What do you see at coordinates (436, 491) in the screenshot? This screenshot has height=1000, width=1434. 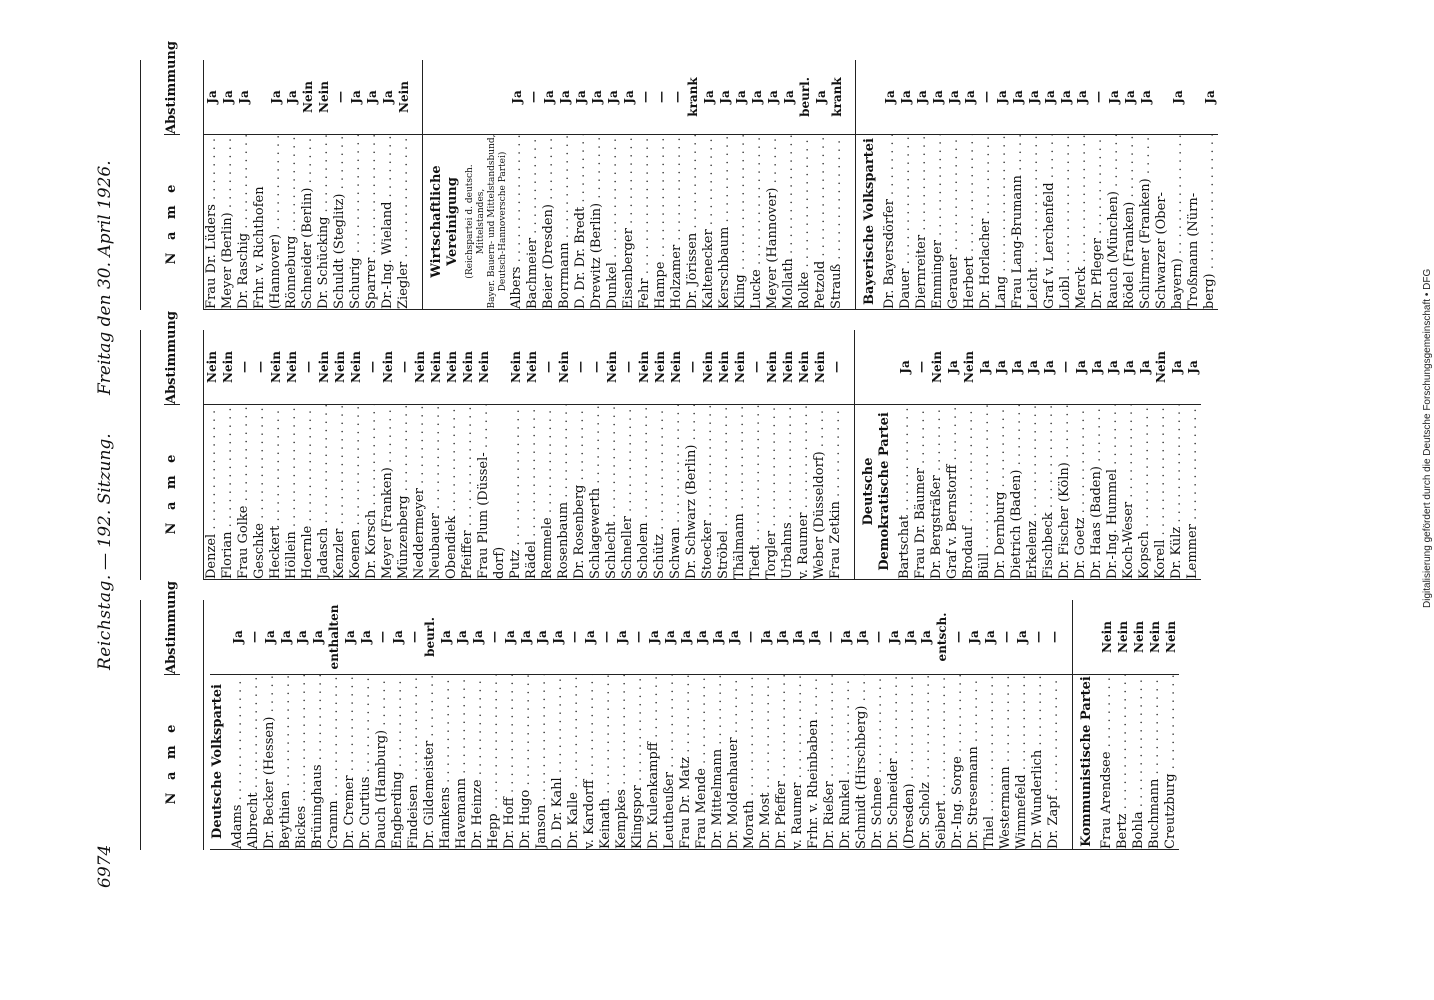 I see `member-name: Neubauer` at bounding box center [436, 491].